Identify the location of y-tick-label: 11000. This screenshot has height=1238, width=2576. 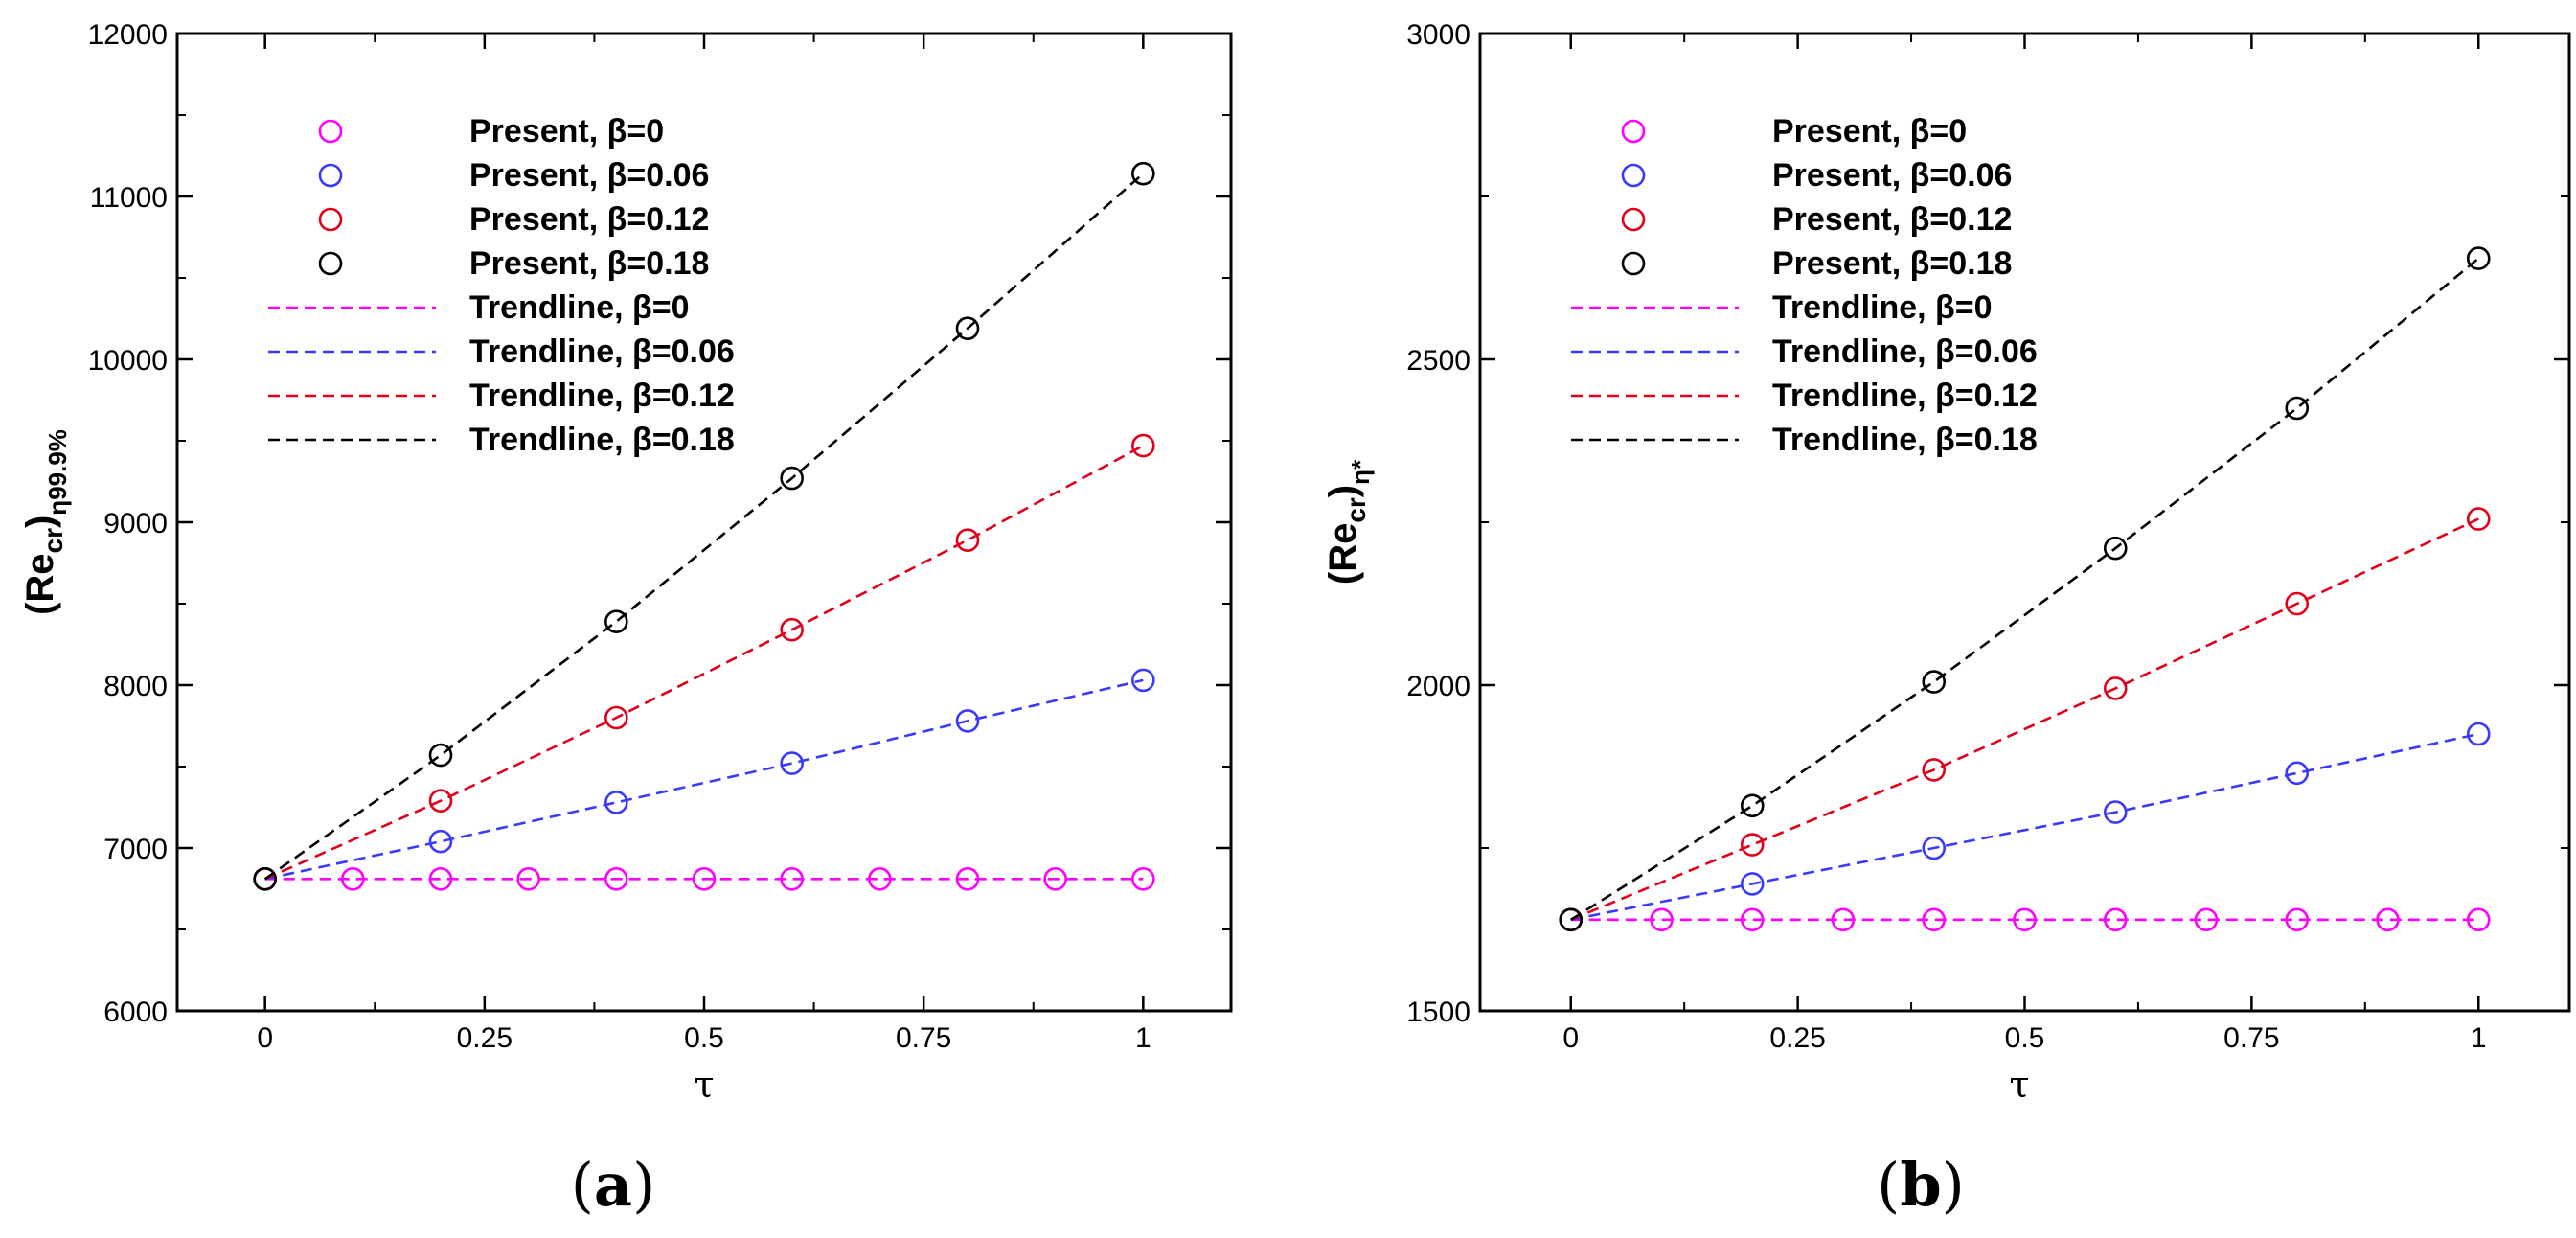
(129, 198).